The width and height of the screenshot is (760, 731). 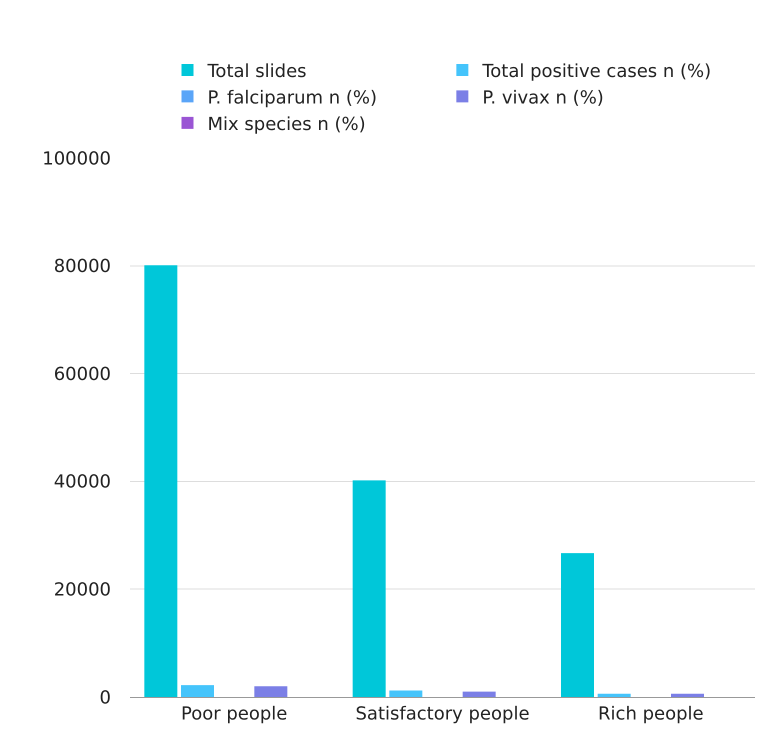 I want to click on y-tick-label: 40000, so click(x=82, y=482).